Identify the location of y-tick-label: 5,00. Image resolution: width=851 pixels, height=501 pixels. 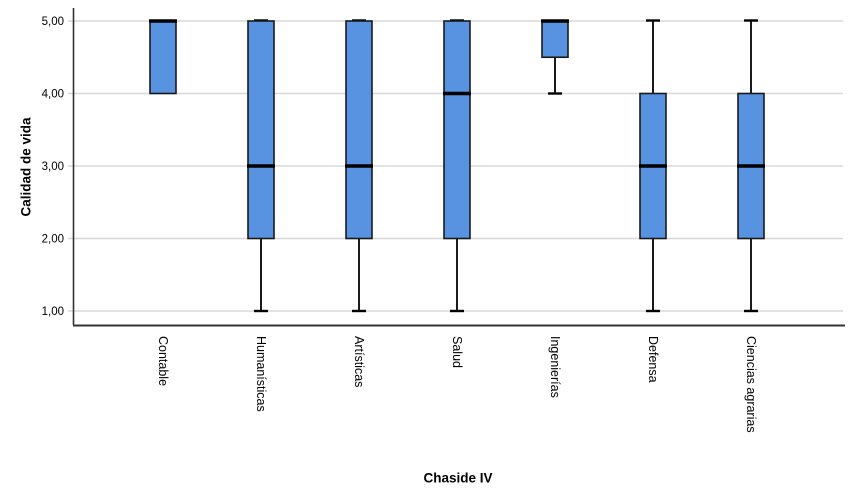
(53, 22).